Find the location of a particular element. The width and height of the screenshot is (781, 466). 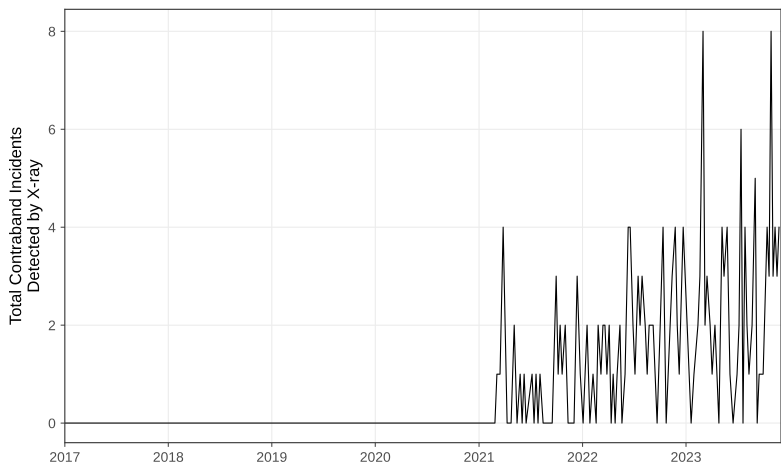

x-tick-label: 2017 is located at coordinates (65, 457).